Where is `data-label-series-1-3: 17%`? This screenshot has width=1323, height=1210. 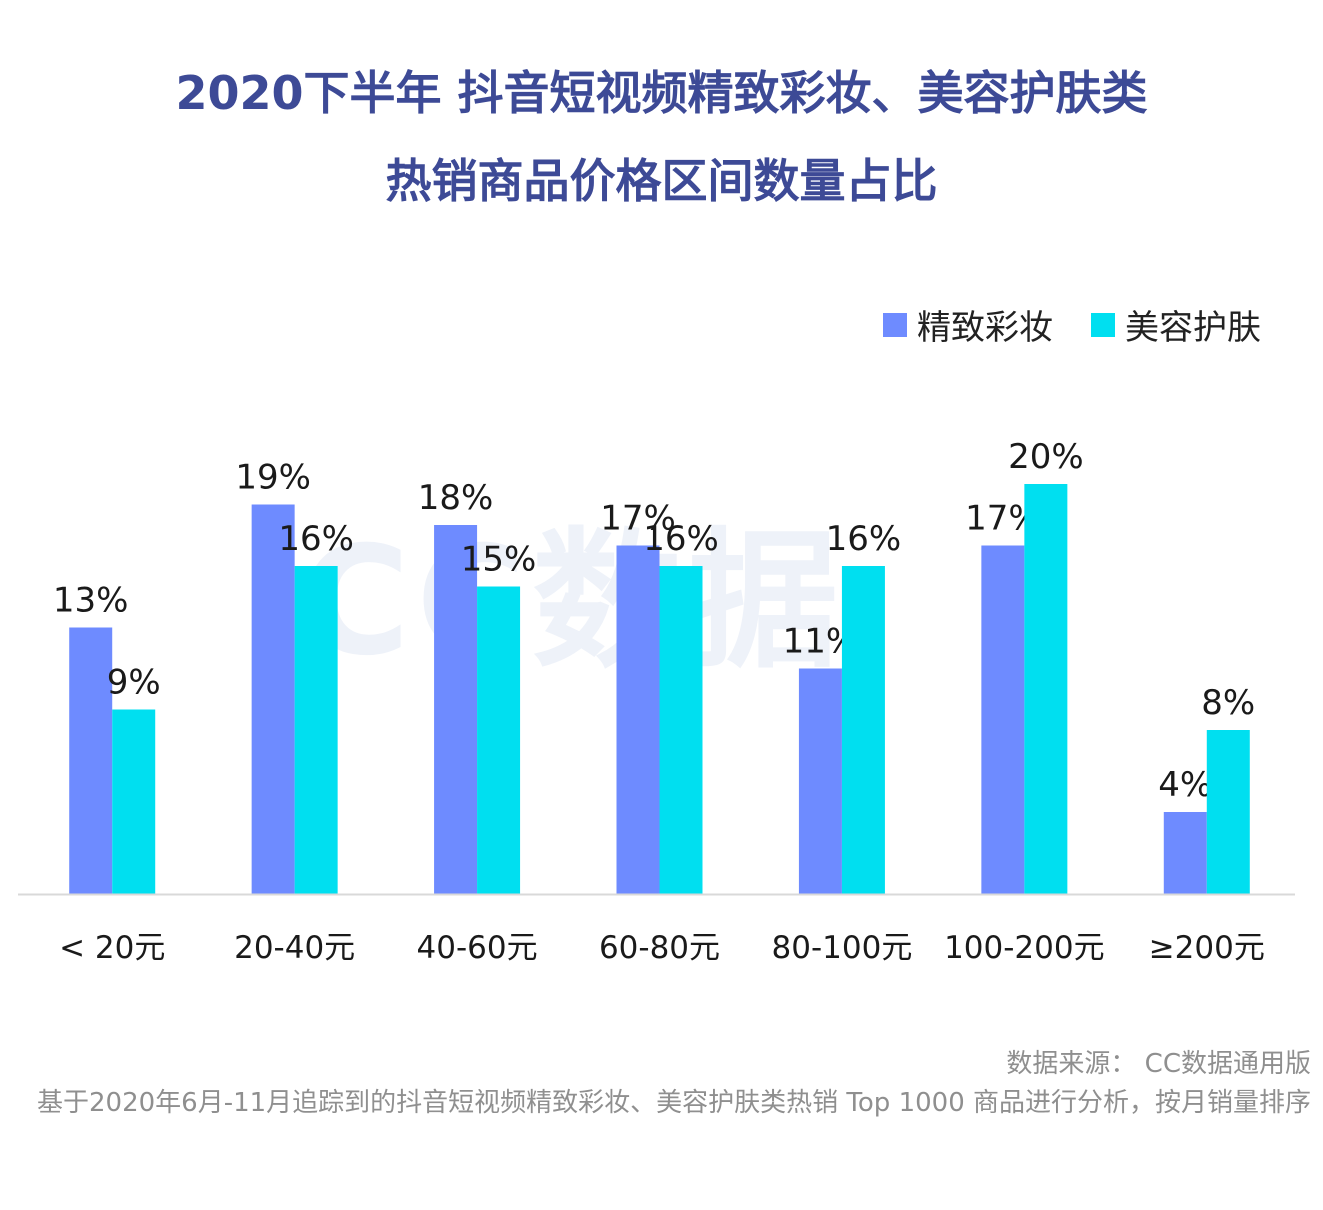 data-label-series-1-3: 17% is located at coordinates (638, 519).